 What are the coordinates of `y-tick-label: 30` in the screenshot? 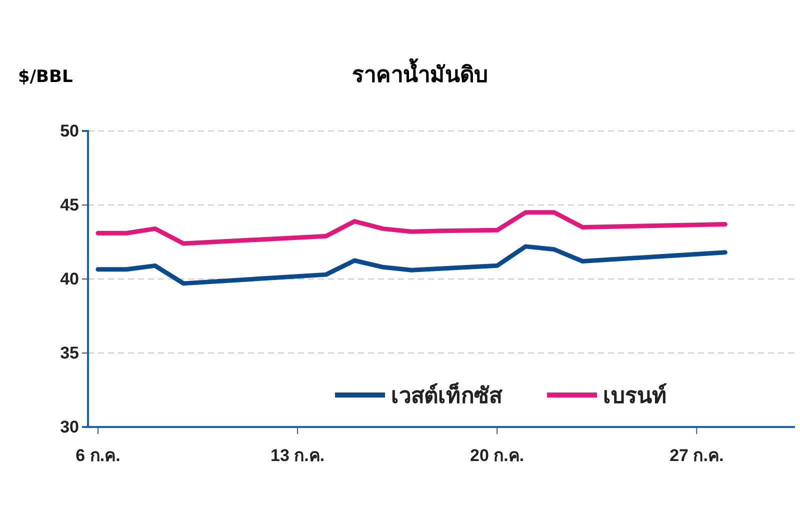 It's located at (69, 426).